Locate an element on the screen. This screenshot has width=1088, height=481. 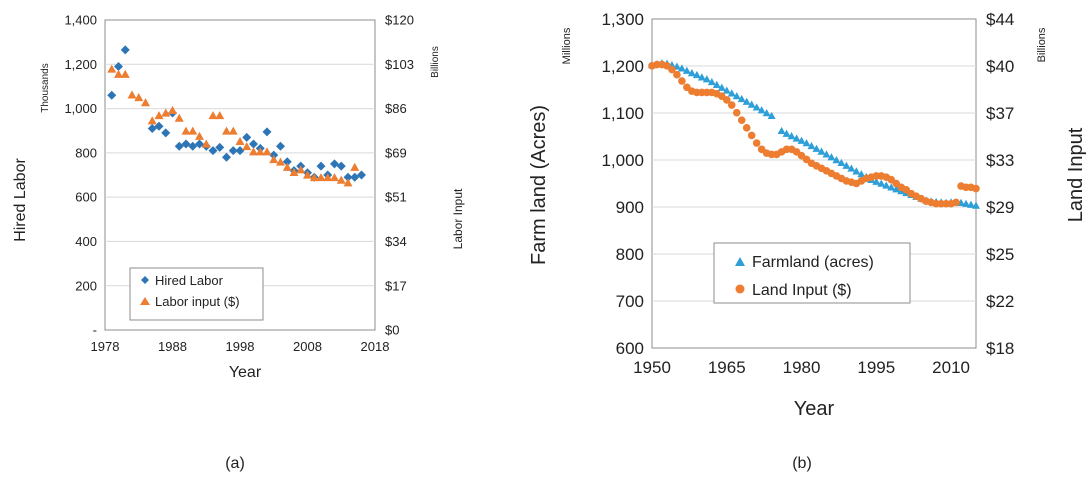
legend-marker-land-input is located at coordinates (740, 289).